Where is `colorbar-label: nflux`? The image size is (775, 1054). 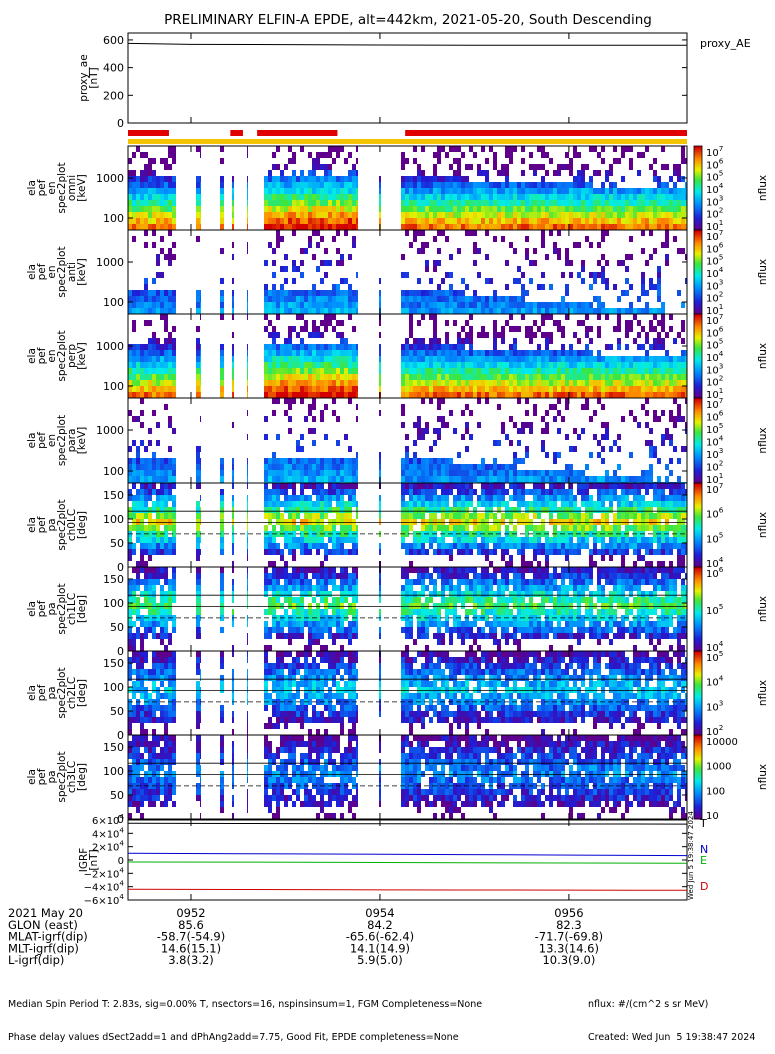
colorbar-label: nflux is located at coordinates (763, 356).